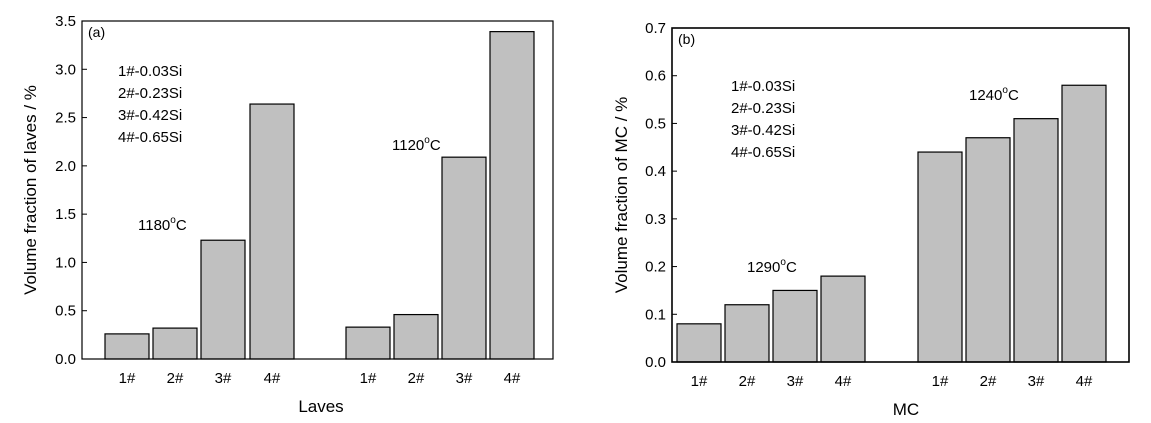 The image size is (1151, 423). Describe the element at coordinates (30, 190) in the screenshot. I see `y-axis-title: Volume fraction of laves / %` at that location.